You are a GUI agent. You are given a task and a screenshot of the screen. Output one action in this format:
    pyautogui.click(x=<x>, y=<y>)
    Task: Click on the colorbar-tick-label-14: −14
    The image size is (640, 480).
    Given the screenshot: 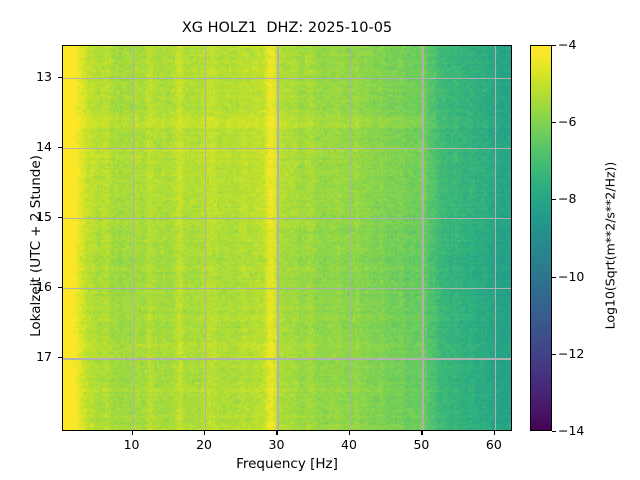 What is the action you would take?
    pyautogui.click(x=571, y=430)
    